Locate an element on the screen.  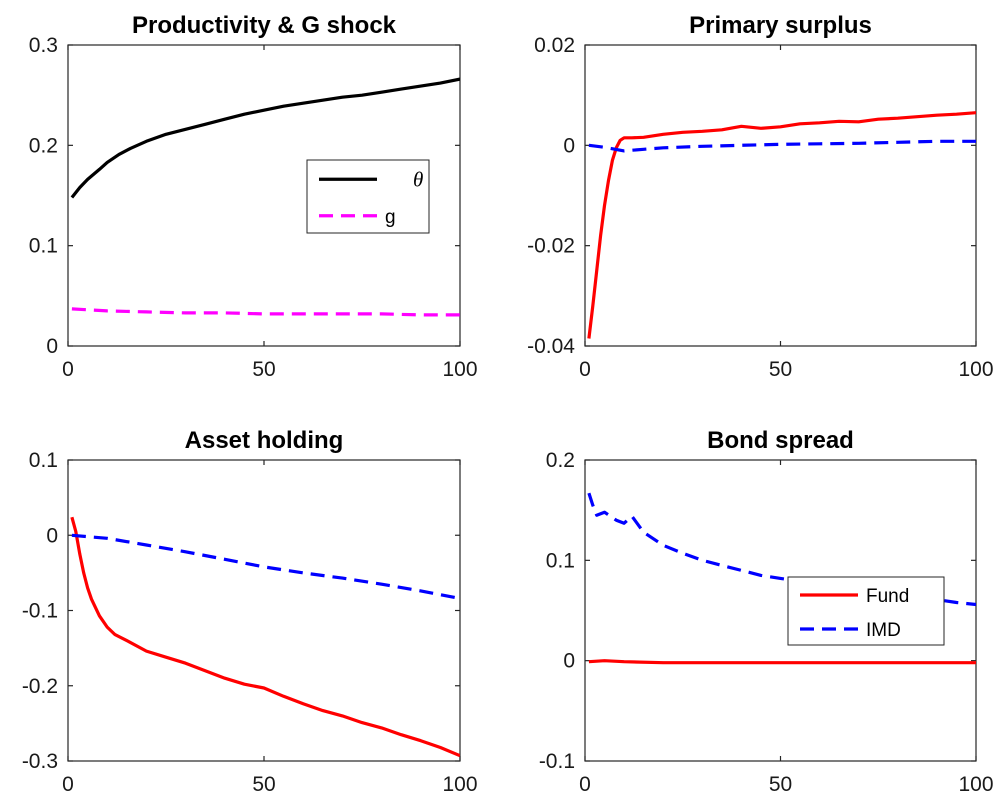
legend-label: g is located at coordinates (390, 217).